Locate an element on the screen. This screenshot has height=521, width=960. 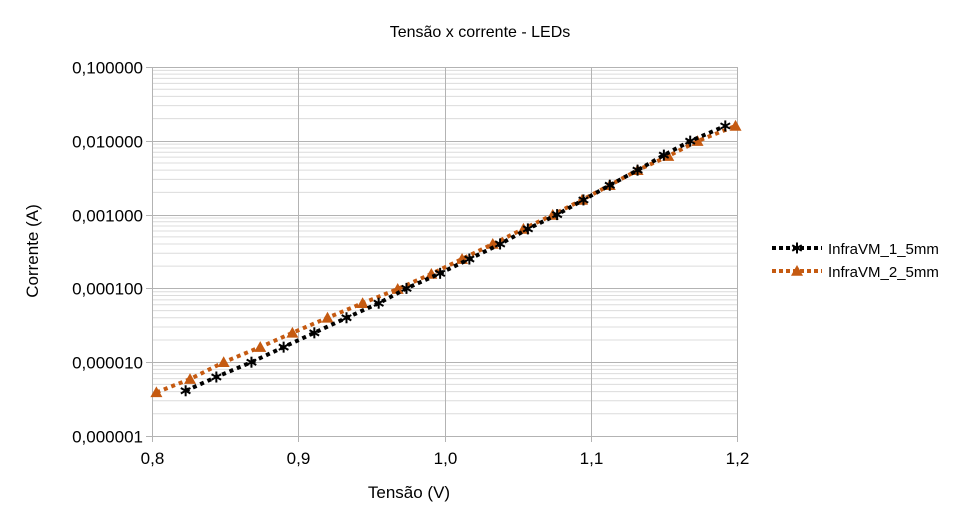
y-tick-label: 0,100000 is located at coordinates (107, 68).